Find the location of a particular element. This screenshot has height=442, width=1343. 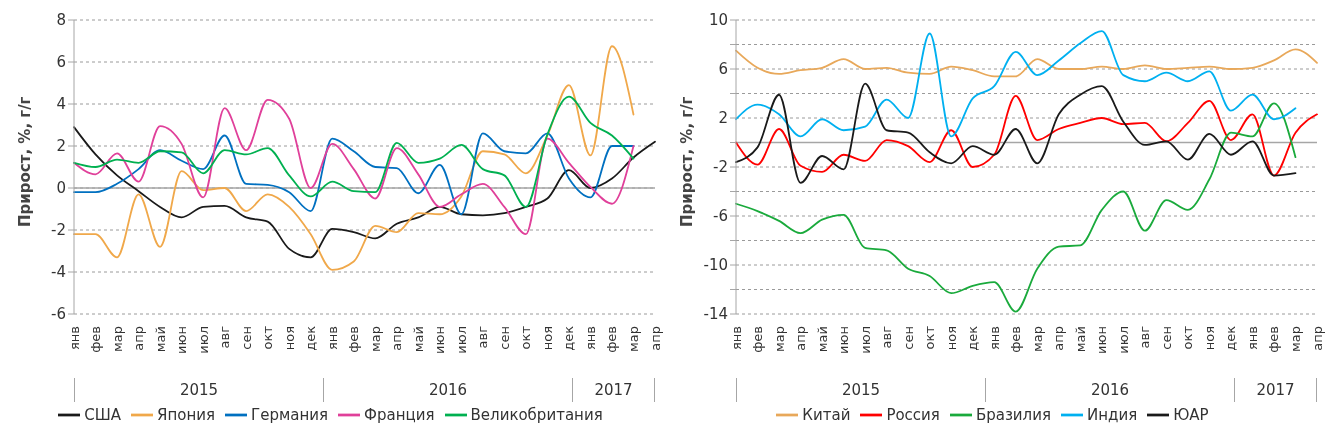

y-tick-label: -14 is located at coordinates (715, 314).